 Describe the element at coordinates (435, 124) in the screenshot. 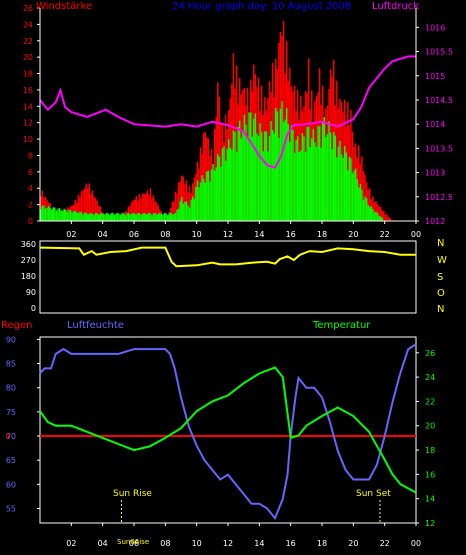

I see `pressure-tick-label: 1014` at that location.